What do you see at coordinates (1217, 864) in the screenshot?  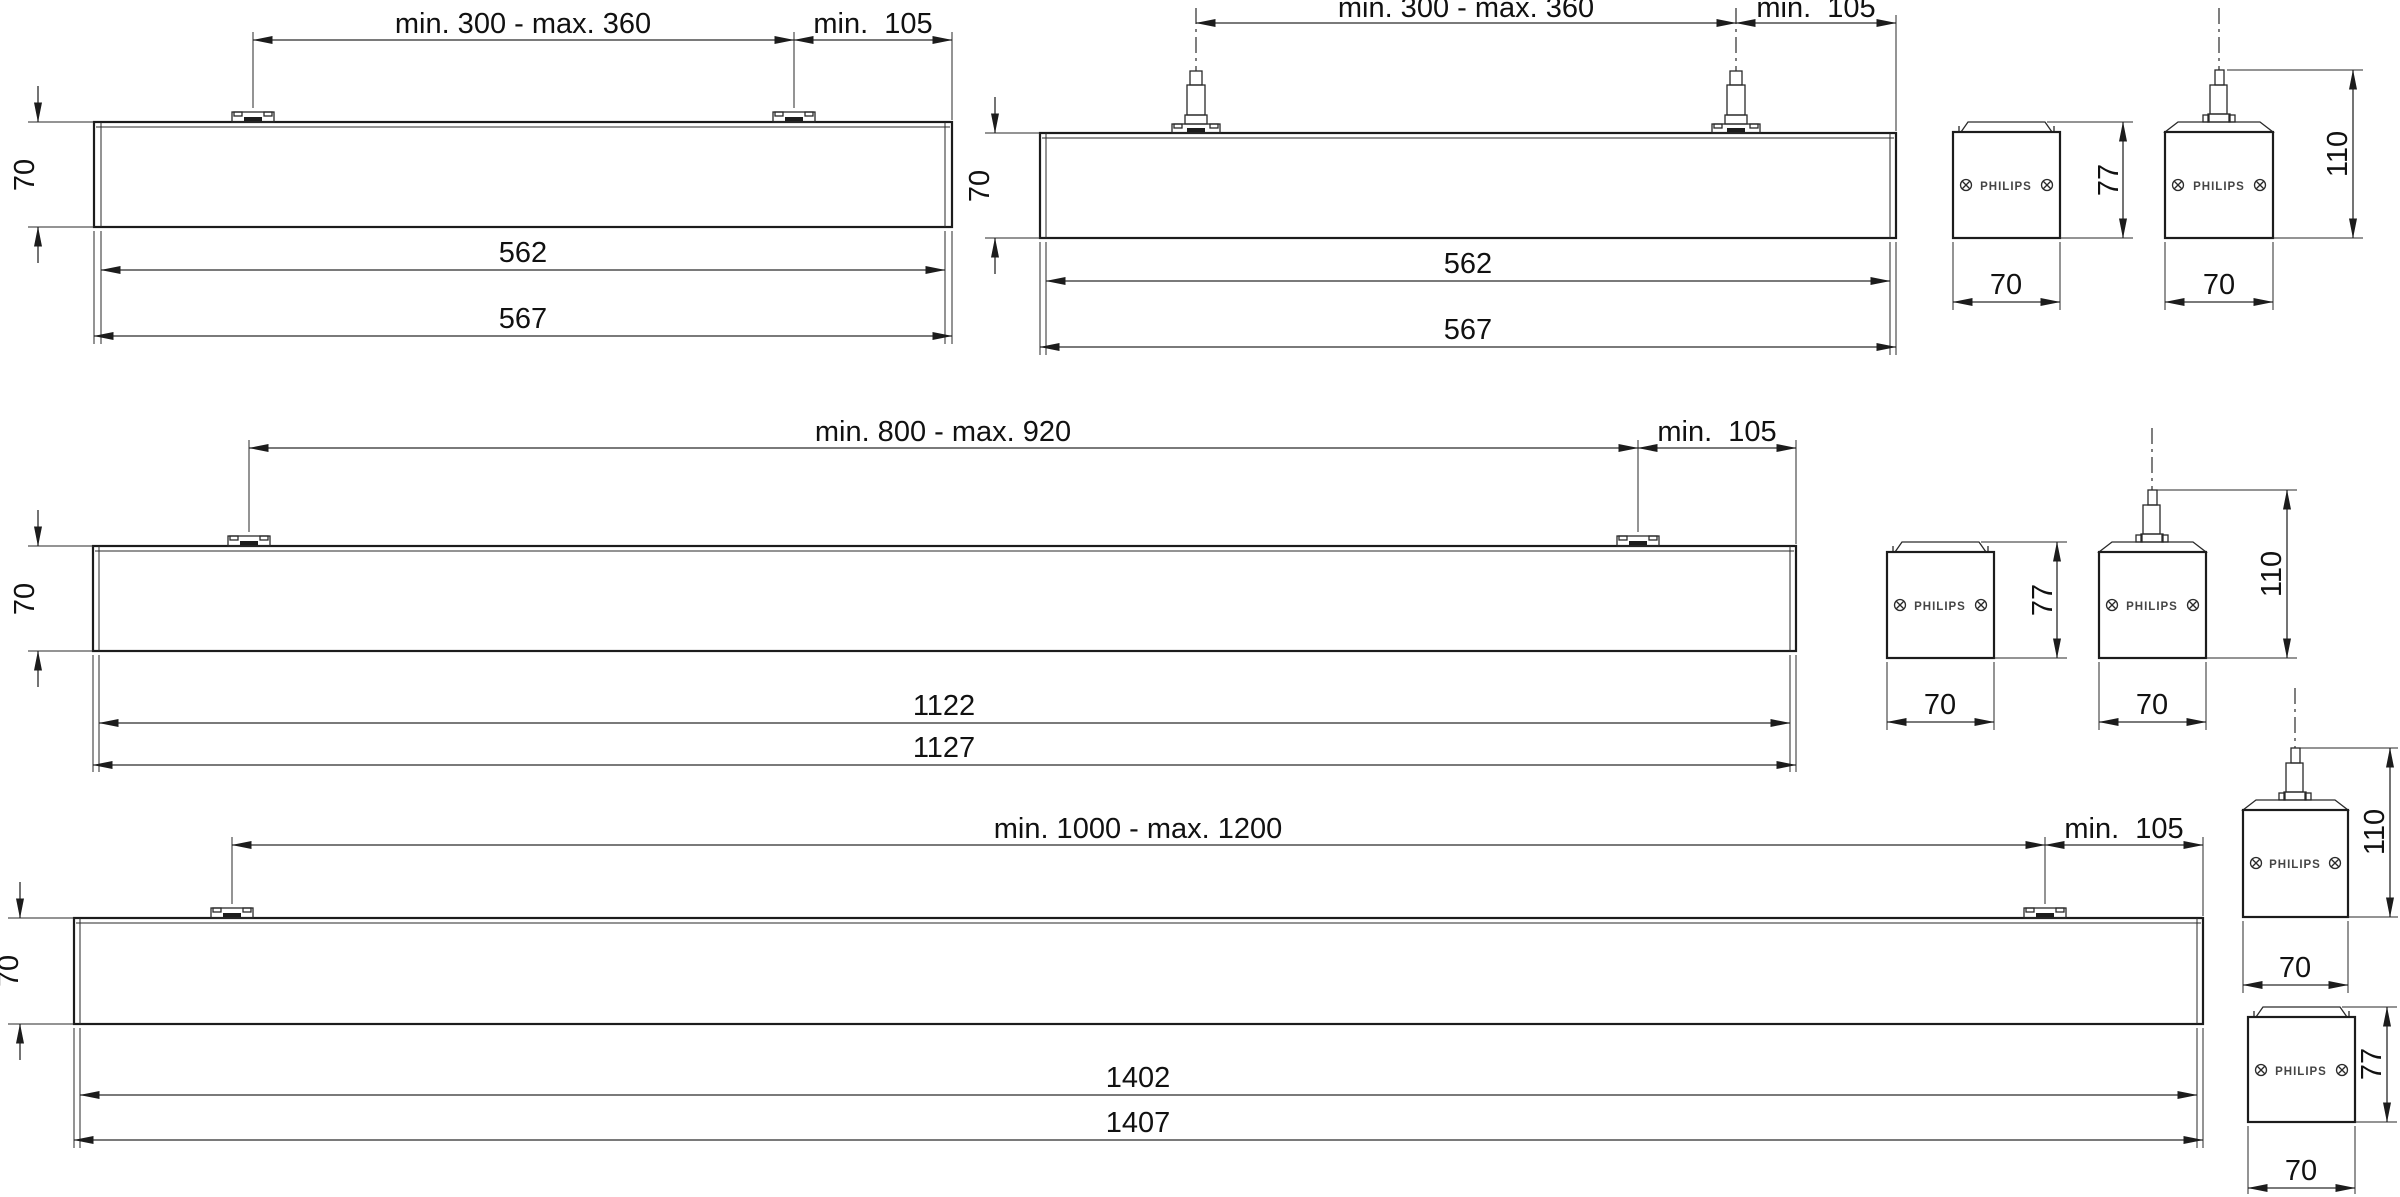 I see `dim-span: min. 1000 - max. 1200 min. 105` at bounding box center [1217, 864].